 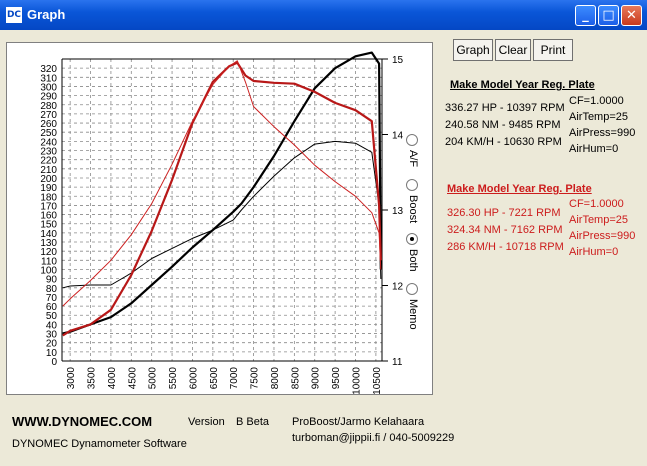 I want to click on maximize-button: □, so click(x=608, y=15).